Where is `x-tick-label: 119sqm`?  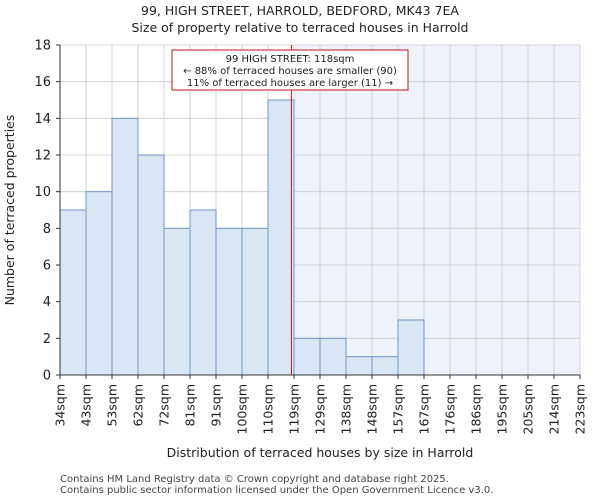
x-tick-label: 119sqm is located at coordinates (294, 409).